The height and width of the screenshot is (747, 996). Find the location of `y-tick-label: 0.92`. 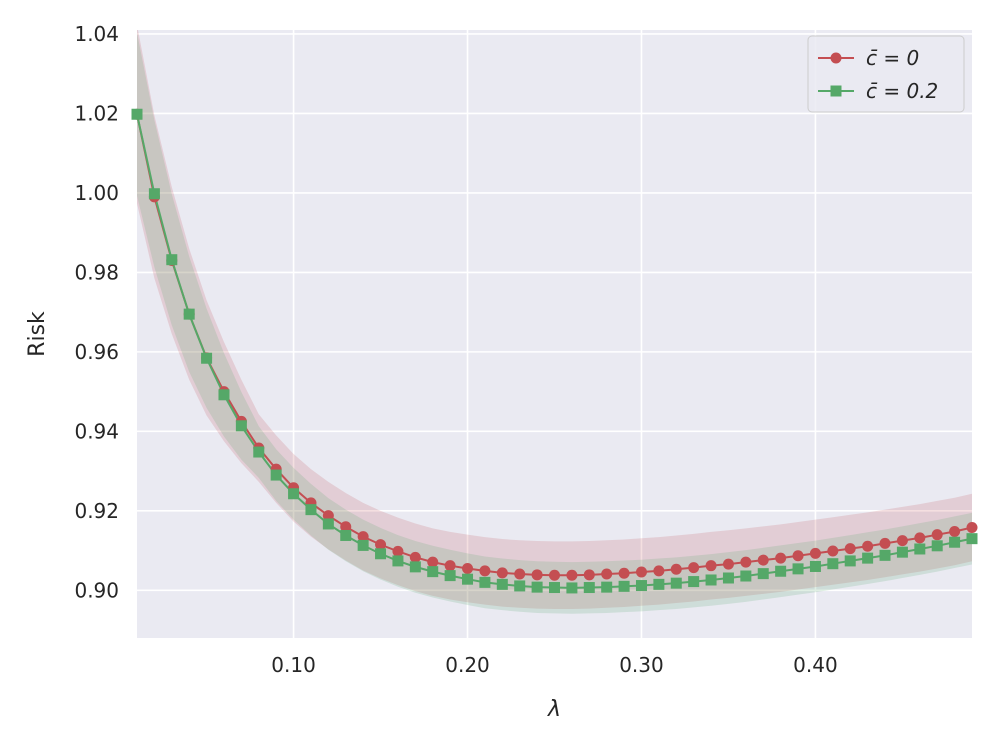

y-tick-label: 0.92 is located at coordinates (96, 511).